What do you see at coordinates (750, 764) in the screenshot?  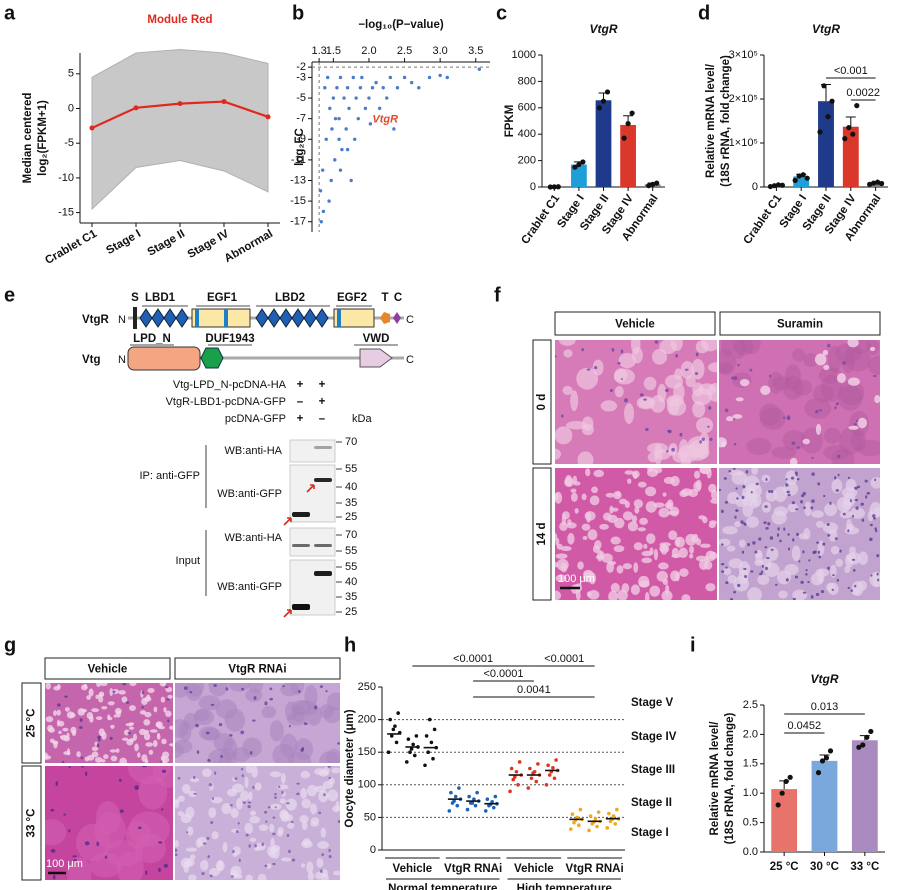 I see `y-tick-label: 1.5` at bounding box center [750, 764].